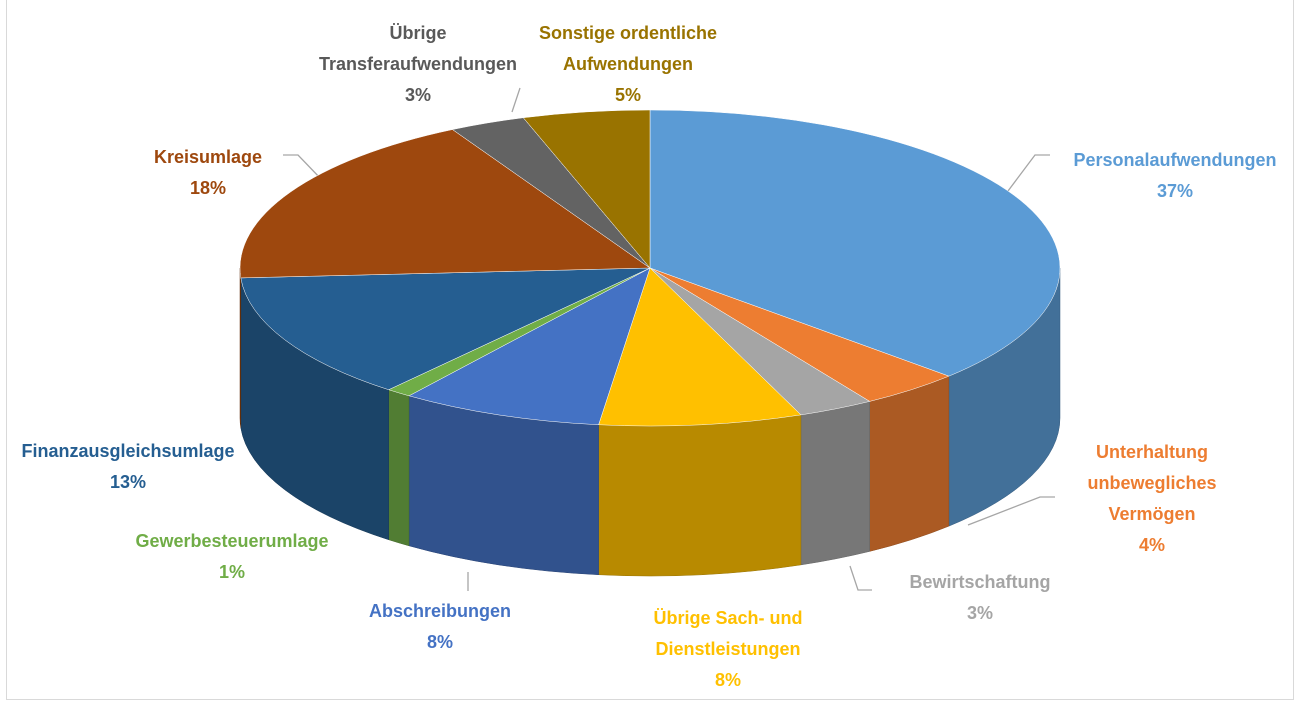 The width and height of the screenshot is (1300, 702). Describe the element at coordinates (980, 582) in the screenshot. I see `category-label: Bewirtschaftung` at that location.